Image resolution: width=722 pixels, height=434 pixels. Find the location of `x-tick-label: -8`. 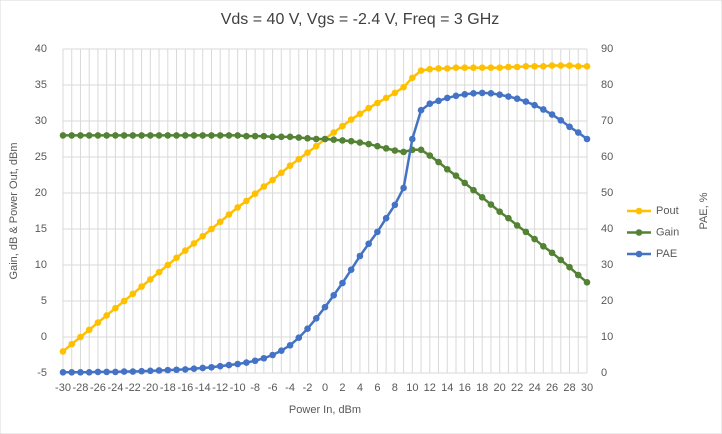

x-tick-label: -8 is located at coordinates (255, 388).